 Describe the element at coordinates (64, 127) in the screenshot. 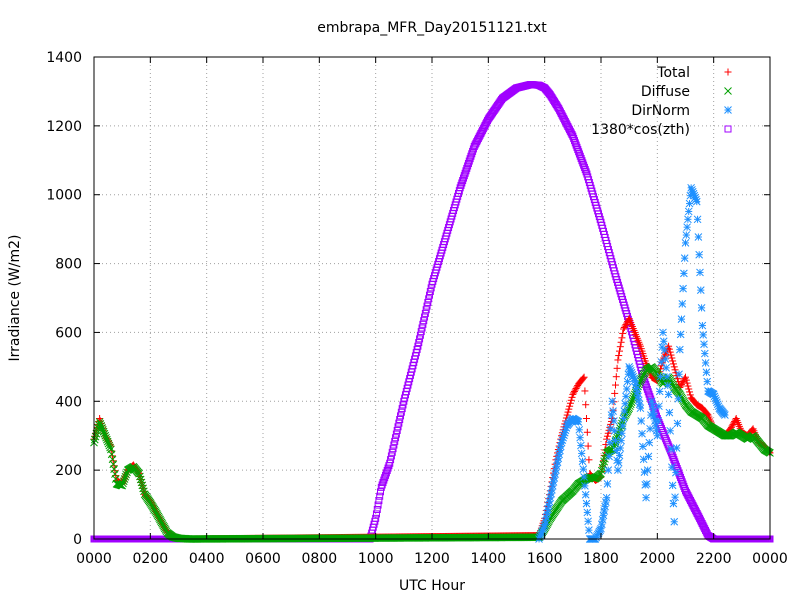

I see `y-tick-label: 1200` at that location.